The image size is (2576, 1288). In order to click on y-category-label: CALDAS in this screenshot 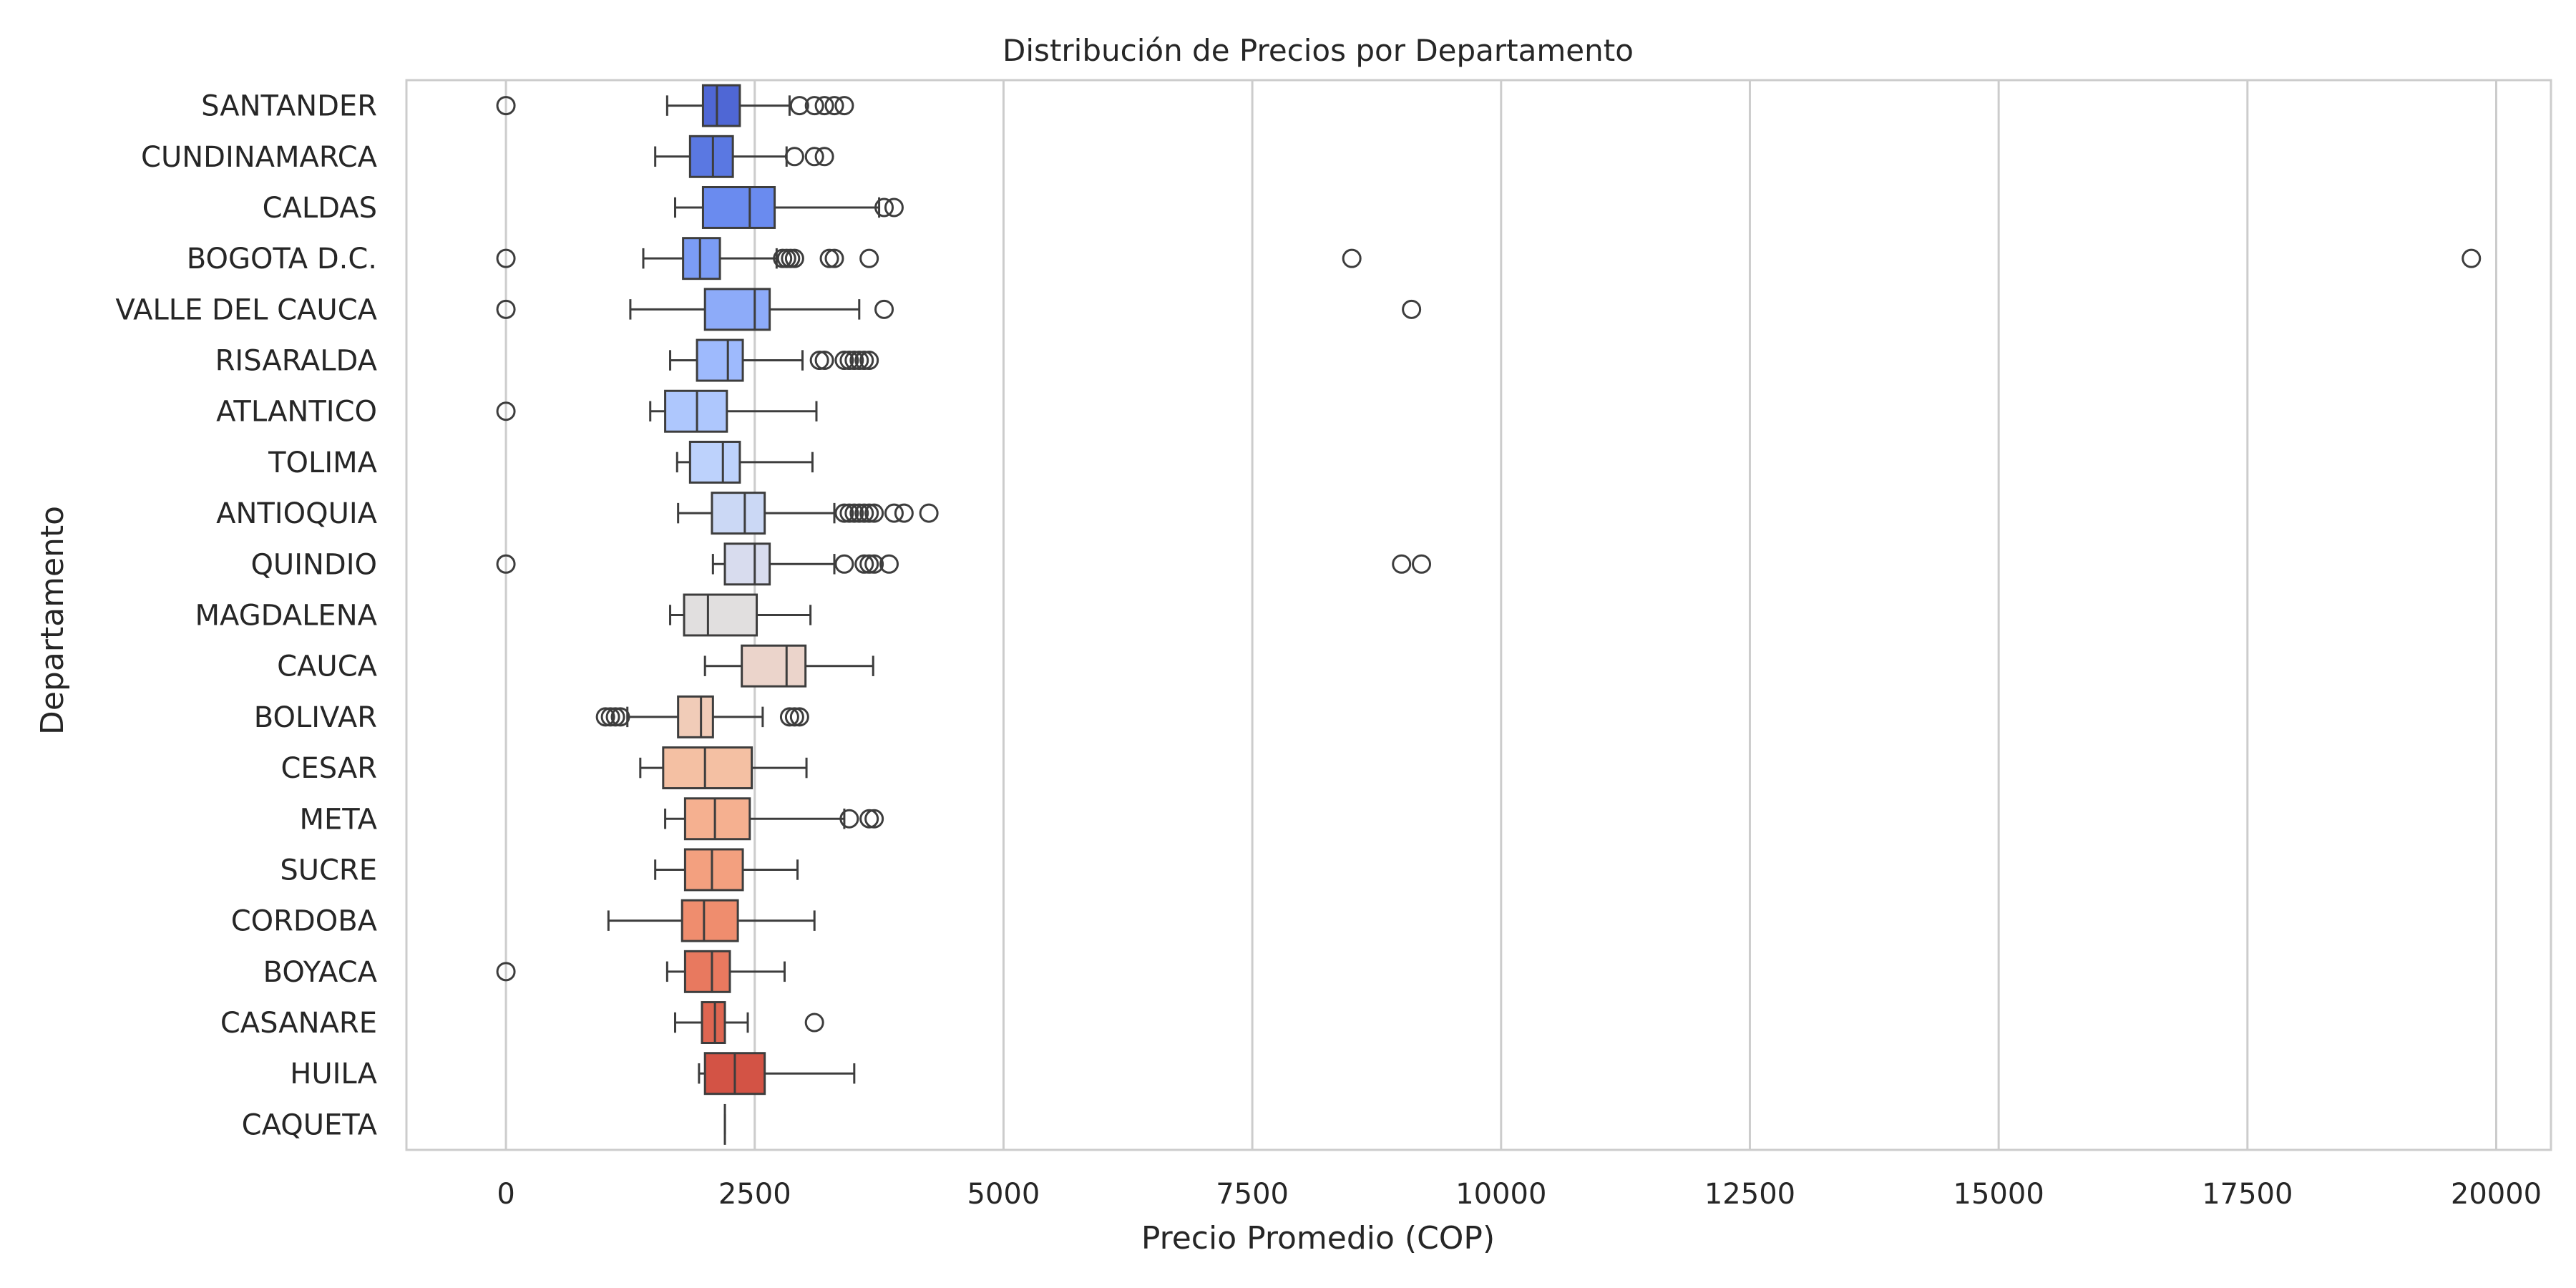, I will do `click(320, 208)`.